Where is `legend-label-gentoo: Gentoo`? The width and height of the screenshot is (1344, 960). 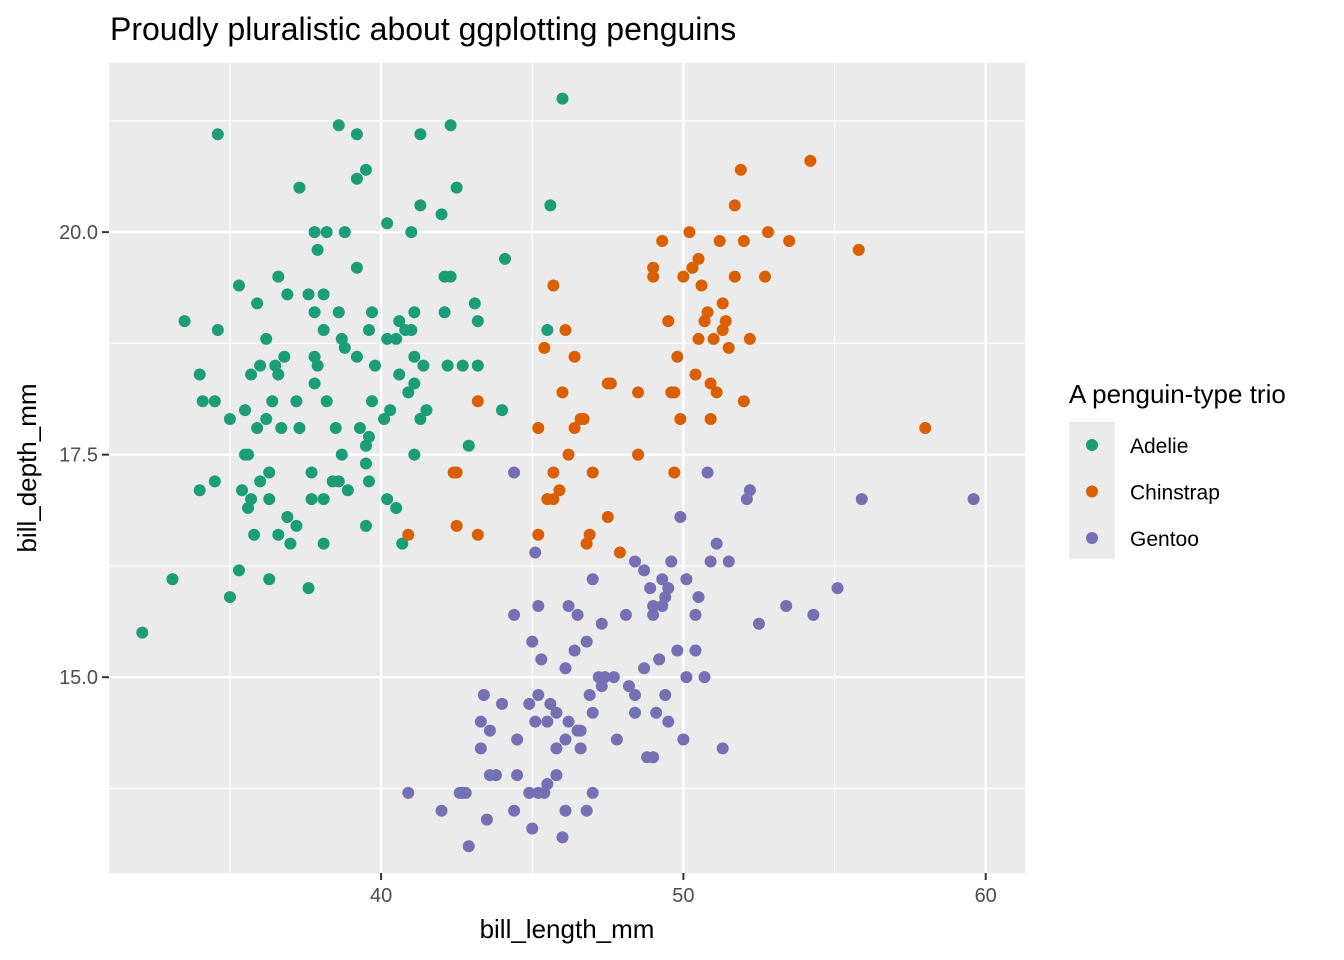
legend-label-gentoo: Gentoo is located at coordinates (1164, 539).